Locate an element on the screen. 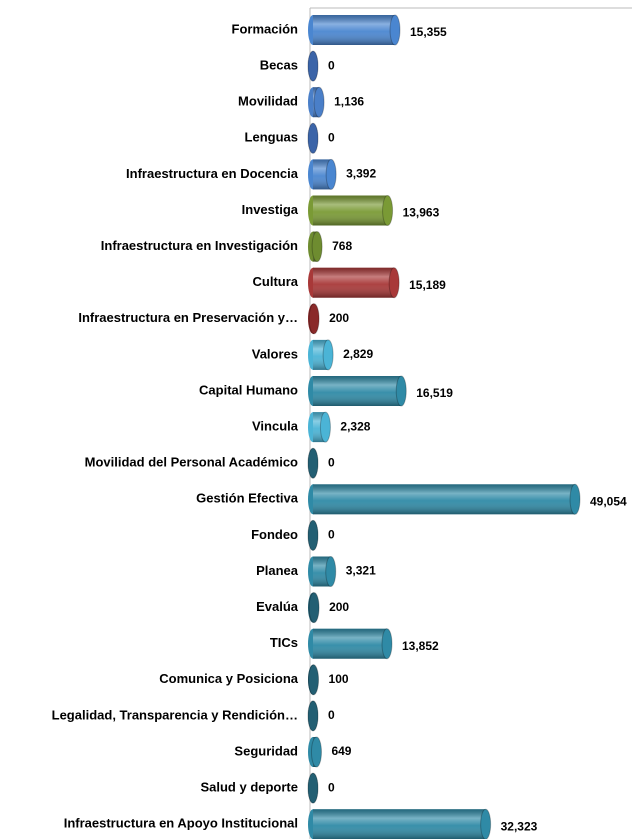  value-label: 15,355 is located at coordinates (428, 32).